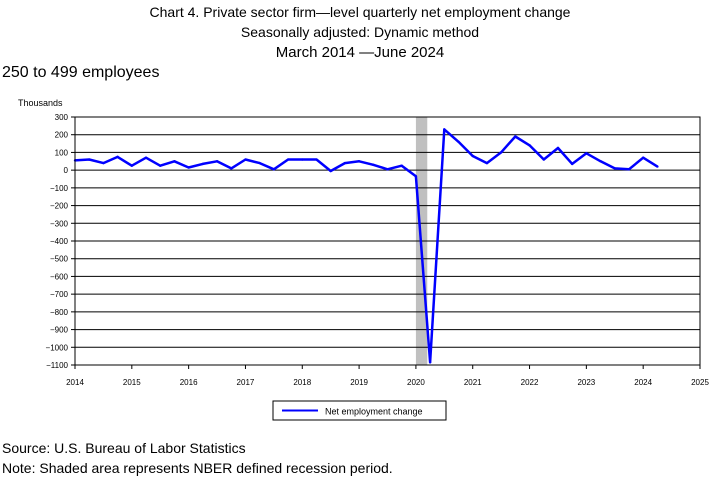 This screenshot has width=720, height=480. What do you see at coordinates (416, 382) in the screenshot?
I see `x-tick-label: 2020` at bounding box center [416, 382].